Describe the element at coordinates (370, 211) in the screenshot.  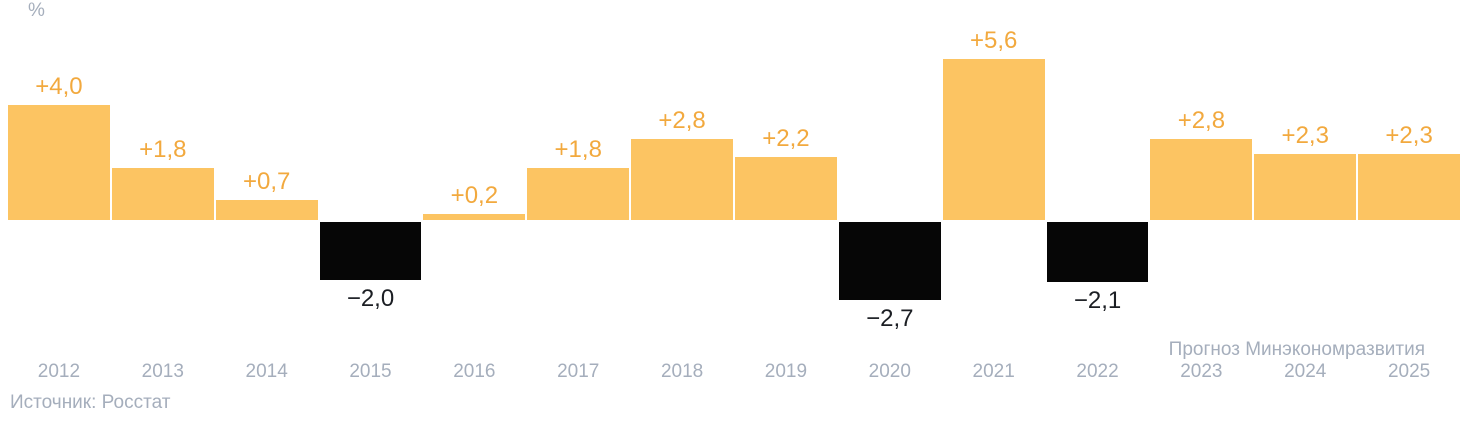
I see `bar-column-2015: −2,0 2015` at that location.